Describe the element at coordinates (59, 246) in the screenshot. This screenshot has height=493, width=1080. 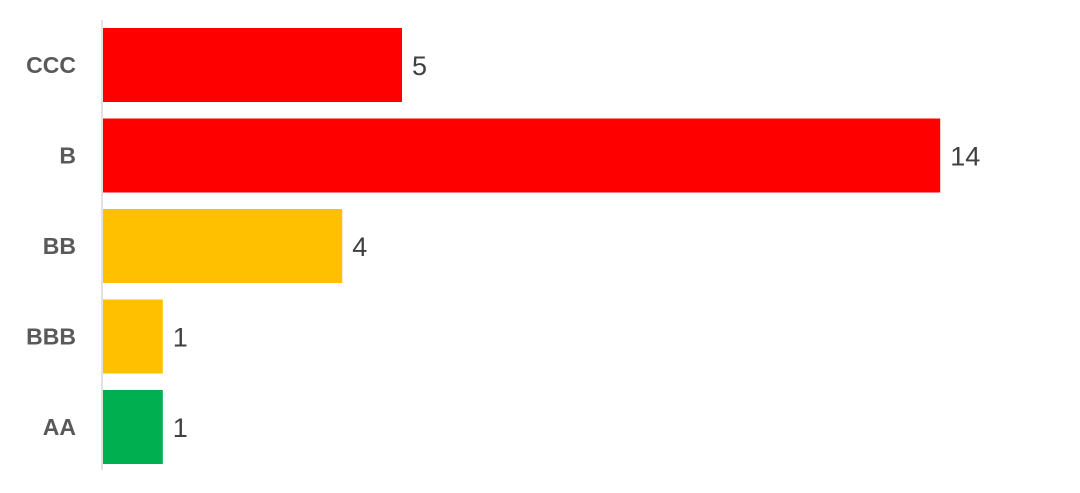
I see `category-label: BB` at that location.